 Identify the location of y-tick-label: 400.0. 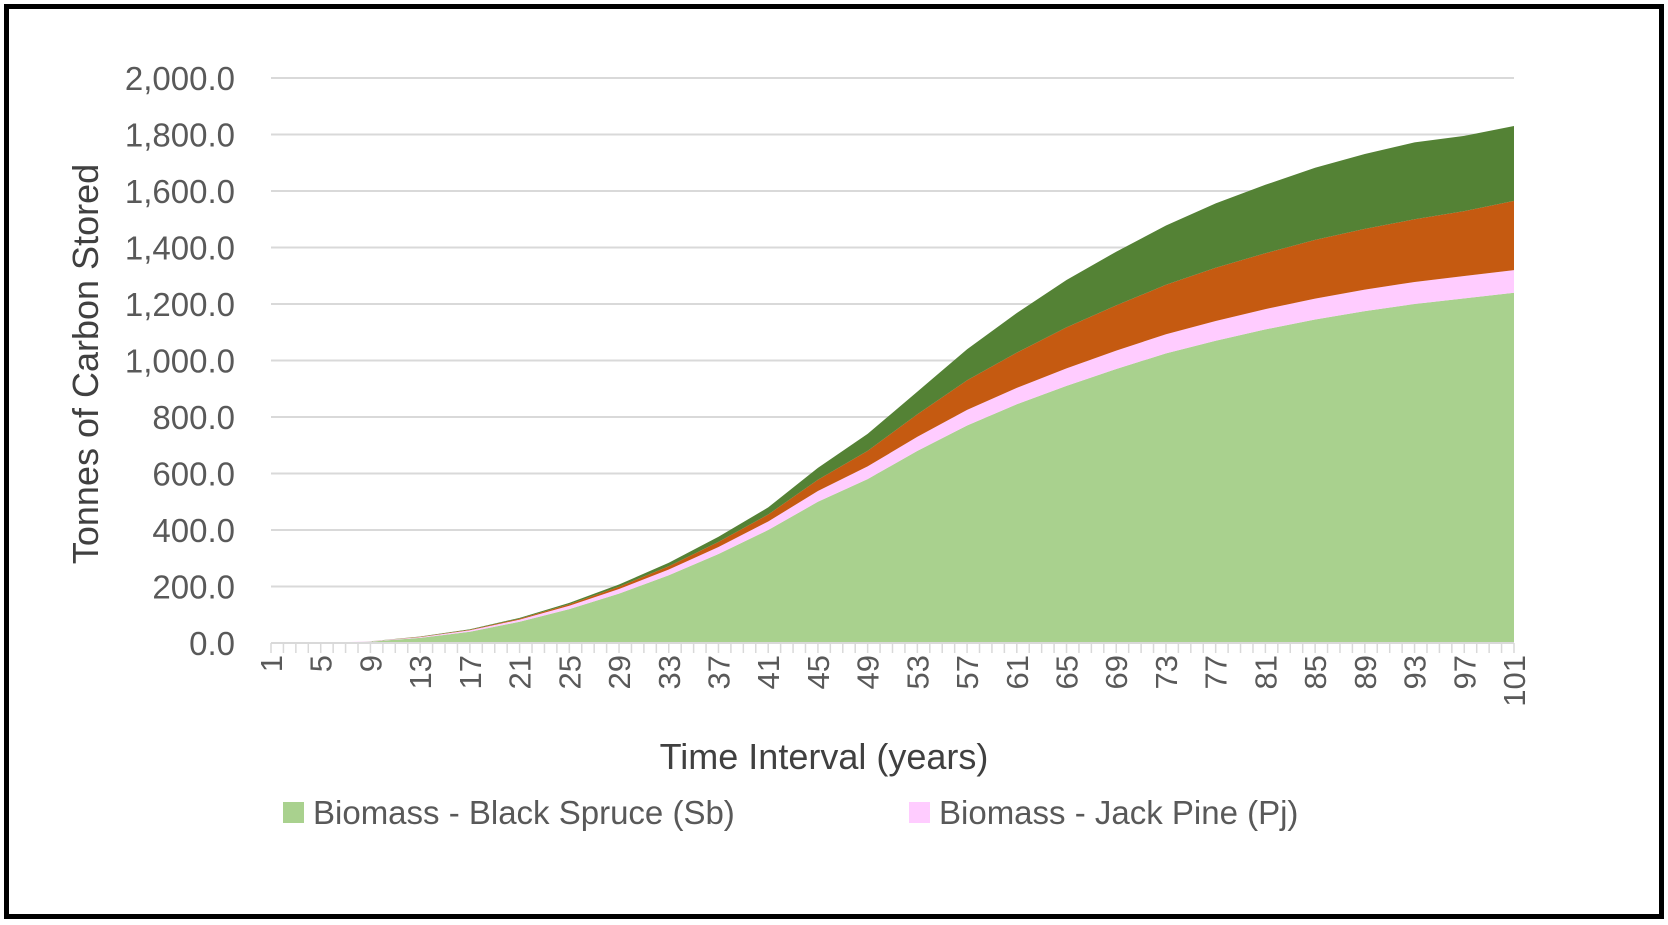
(193, 530).